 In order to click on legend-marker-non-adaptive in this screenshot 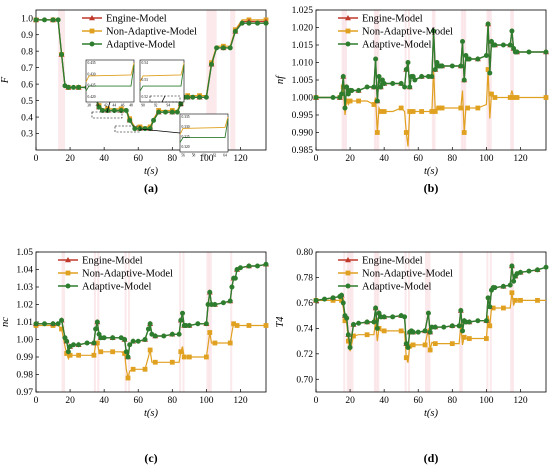, I will do `click(92, 31)`.